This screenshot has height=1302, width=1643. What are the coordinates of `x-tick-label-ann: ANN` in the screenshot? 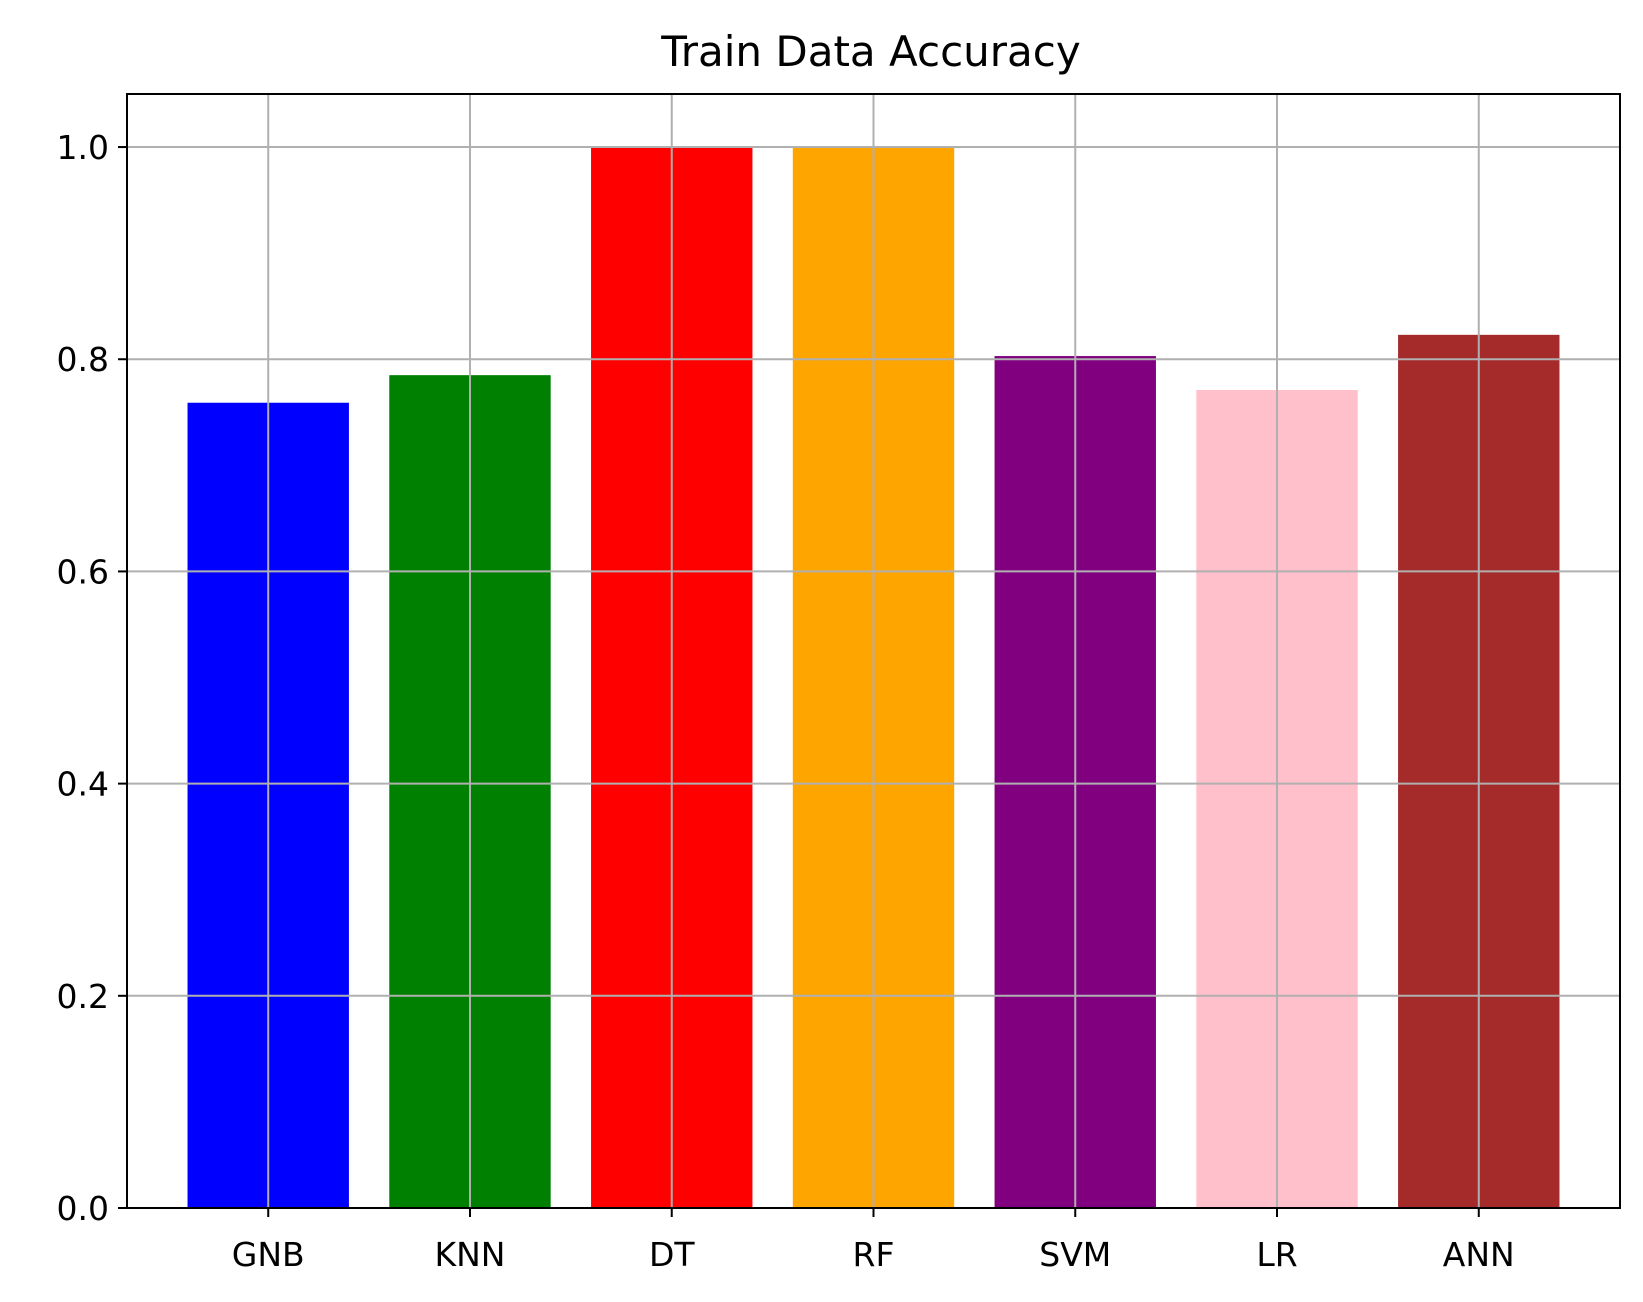 It's located at (1479, 1254).